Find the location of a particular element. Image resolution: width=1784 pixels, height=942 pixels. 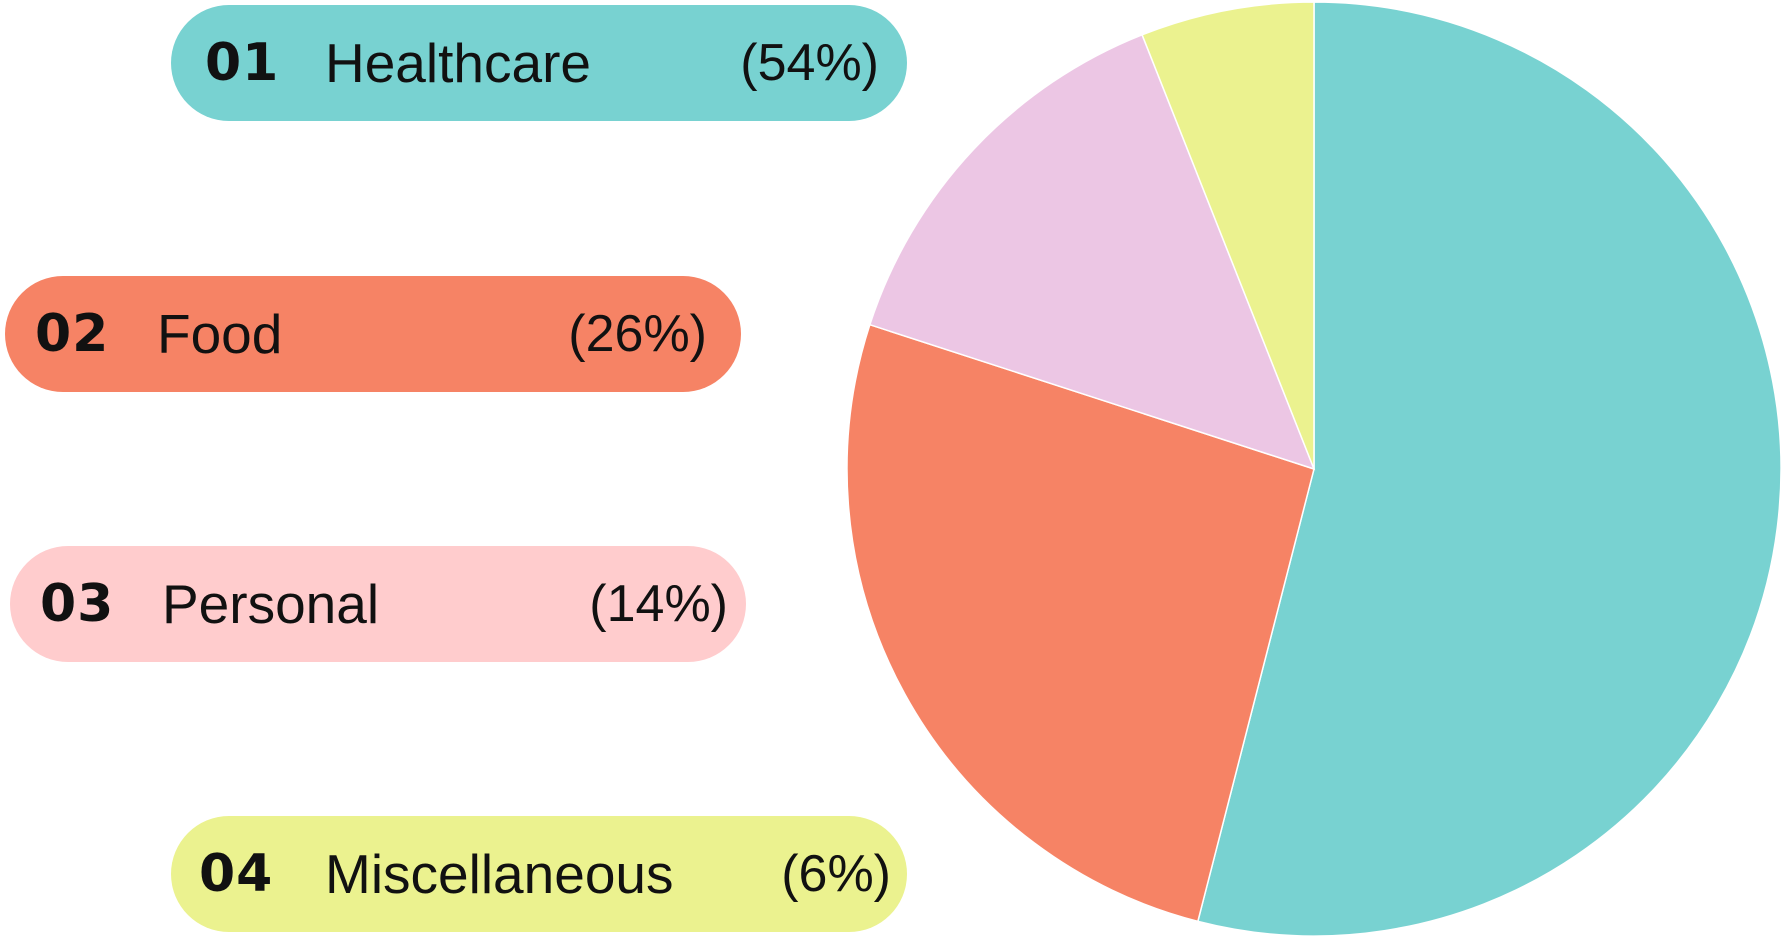

legend-number: 04 is located at coordinates (236, 874).